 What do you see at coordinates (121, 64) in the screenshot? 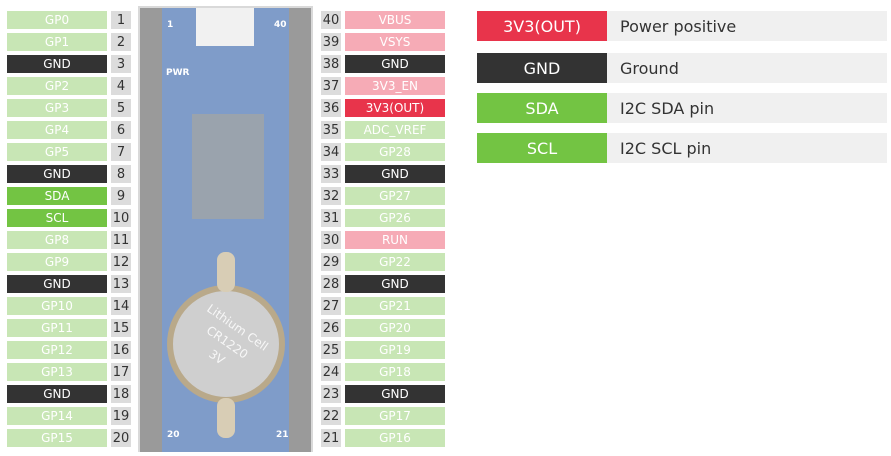
I see `pin-number: 3` at bounding box center [121, 64].